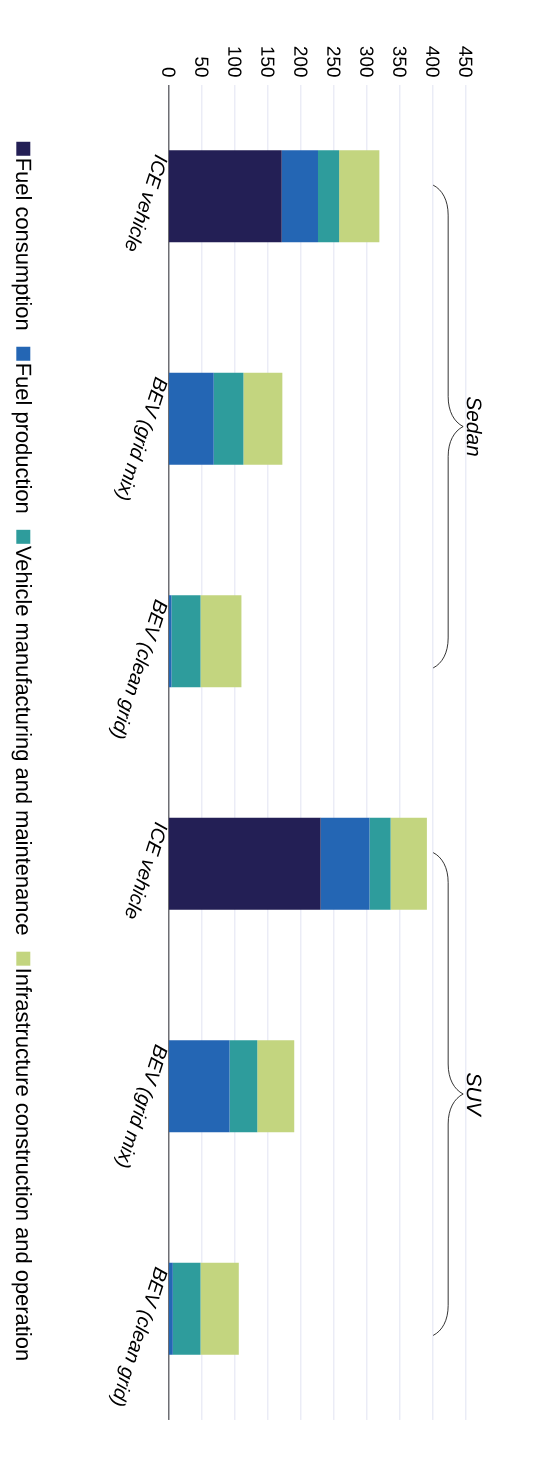 This screenshot has width=533, height=1478. What do you see at coordinates (474, 426) in the screenshot?
I see `text: Sedan` at bounding box center [474, 426].